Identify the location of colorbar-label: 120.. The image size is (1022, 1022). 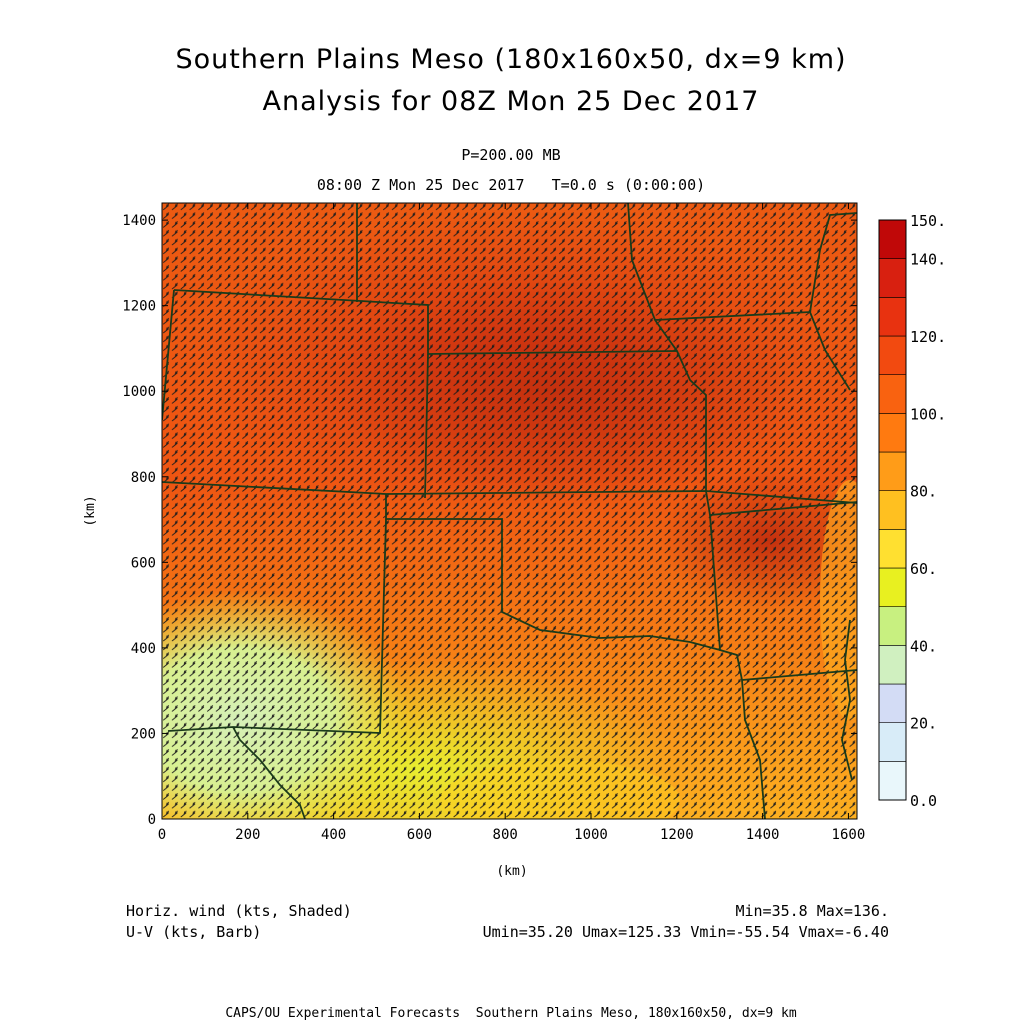
(928, 337).